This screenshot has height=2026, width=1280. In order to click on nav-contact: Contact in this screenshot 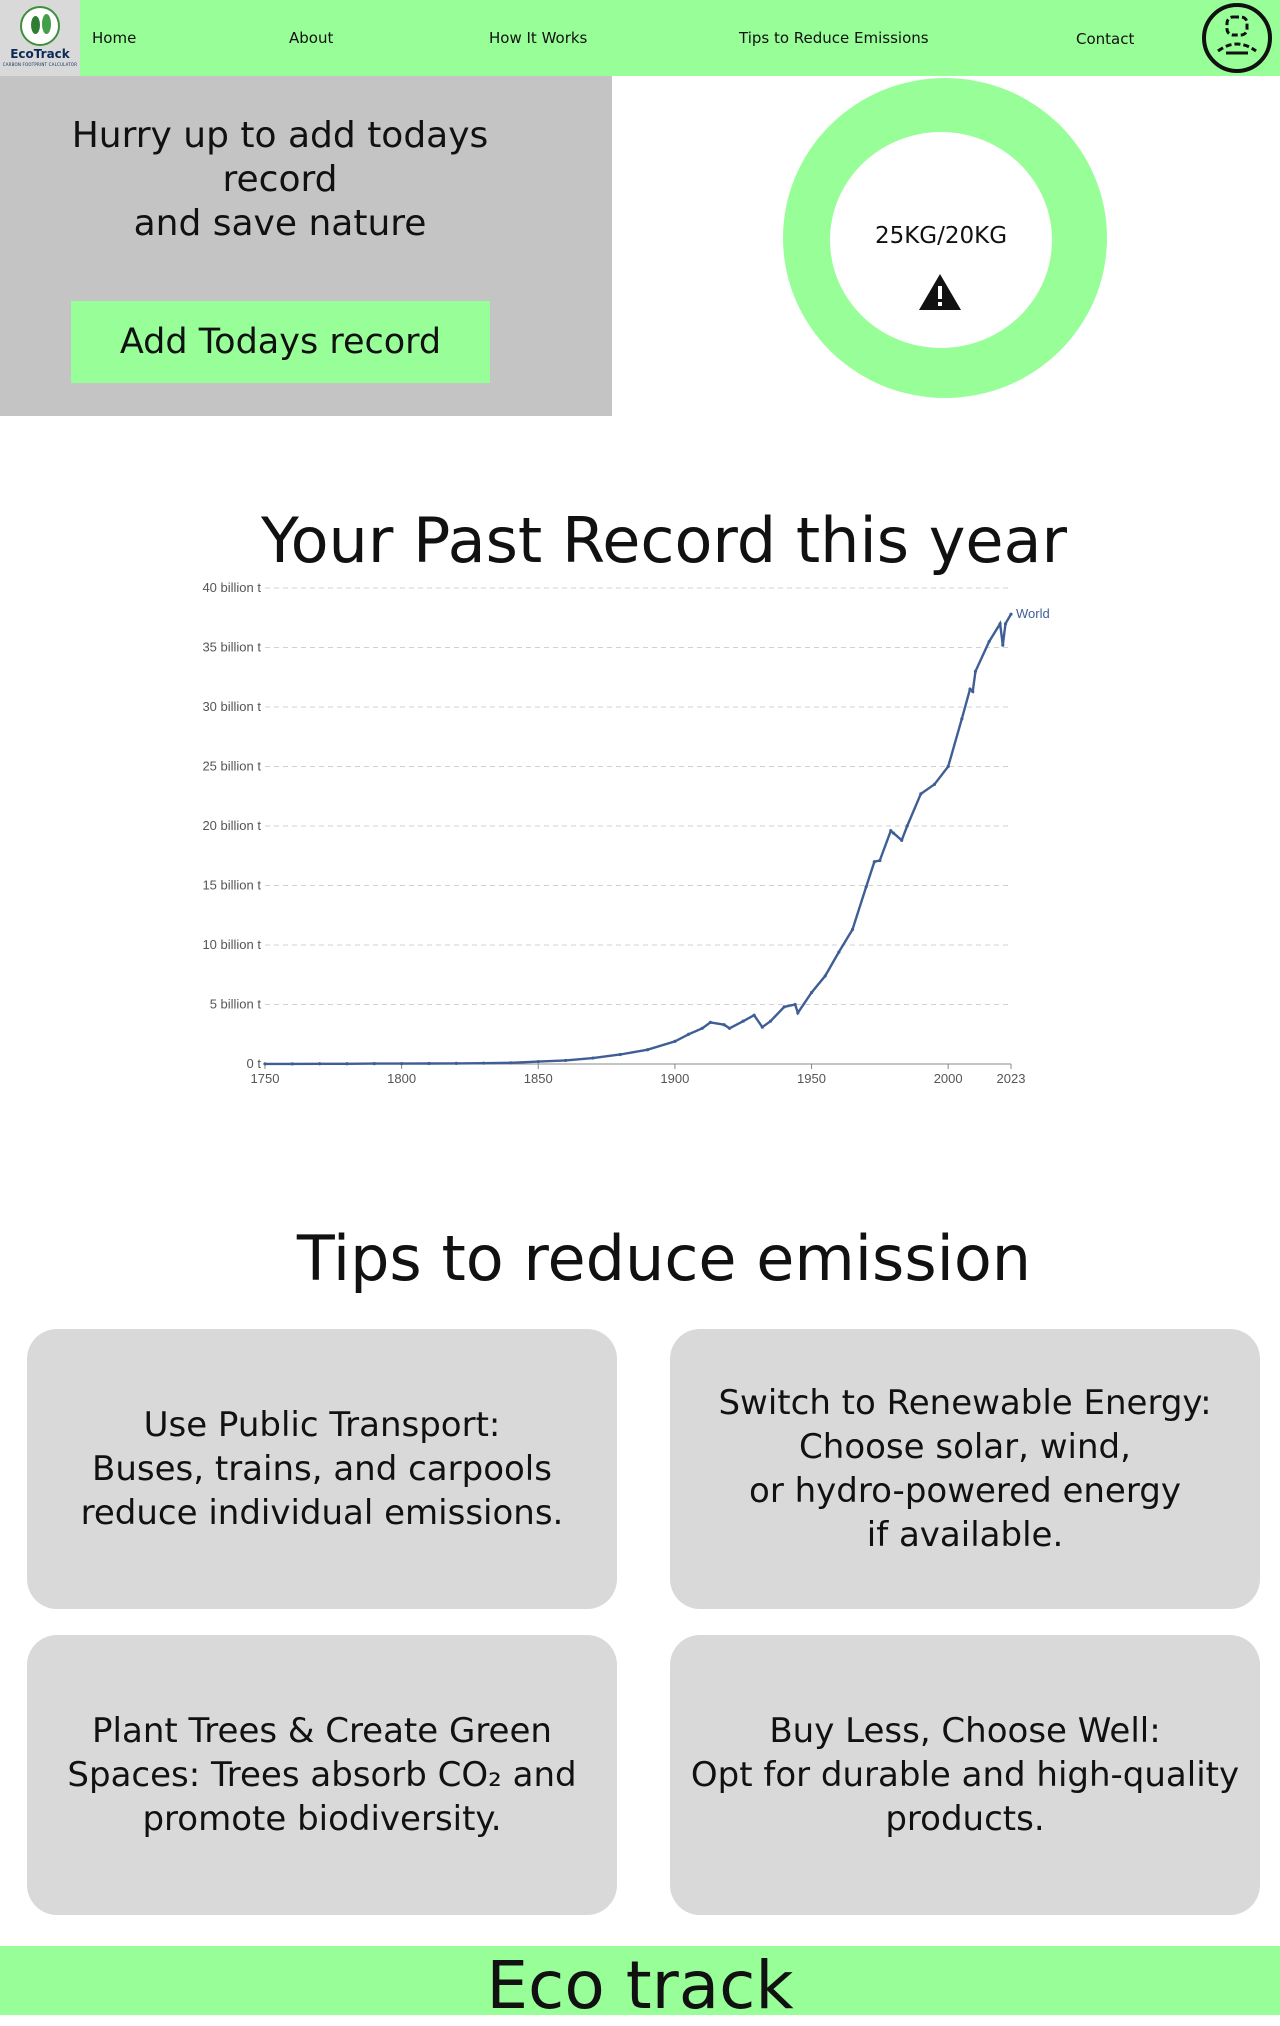, I will do `click(1105, 39)`.